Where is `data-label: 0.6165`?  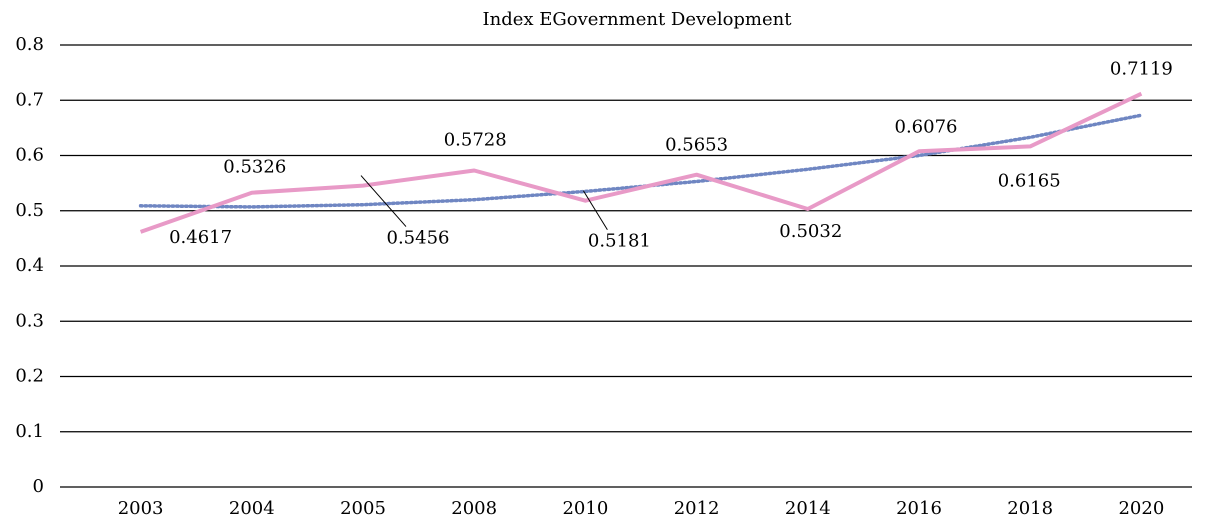 data-label: 0.6165 is located at coordinates (1029, 180).